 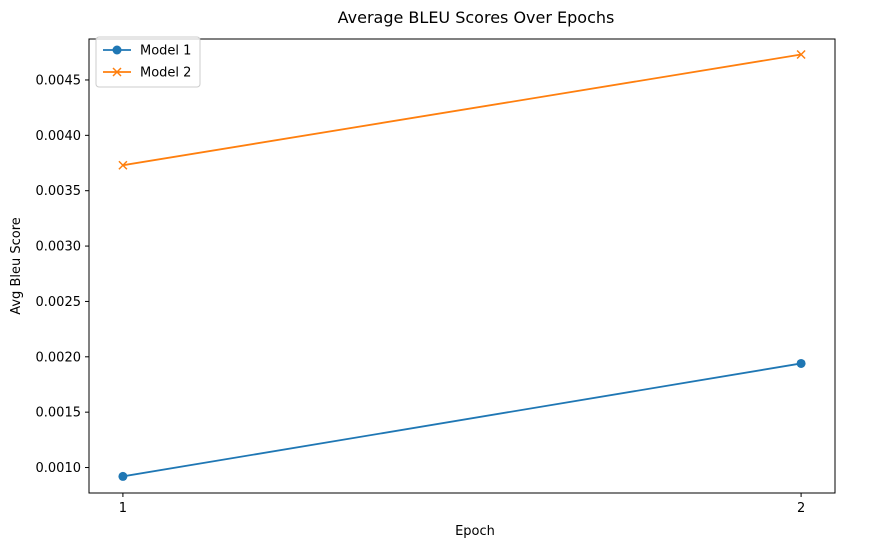 What do you see at coordinates (59, 191) in the screenshot?
I see `y-tick-label: 0.0035` at bounding box center [59, 191].